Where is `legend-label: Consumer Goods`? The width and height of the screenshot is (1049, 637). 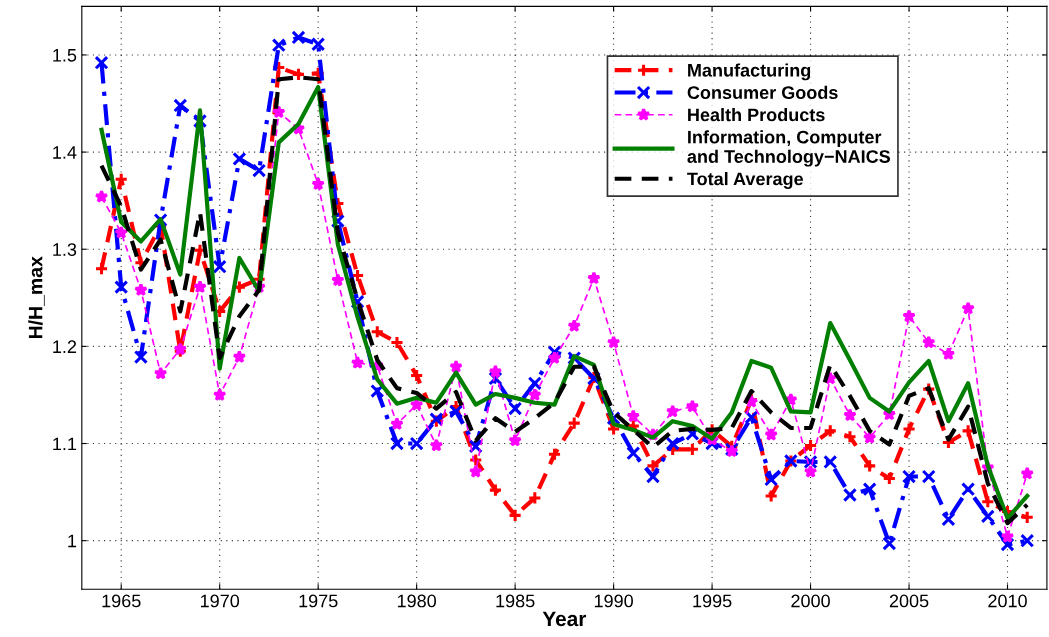
legend-label: Consumer Goods is located at coordinates (762, 92).